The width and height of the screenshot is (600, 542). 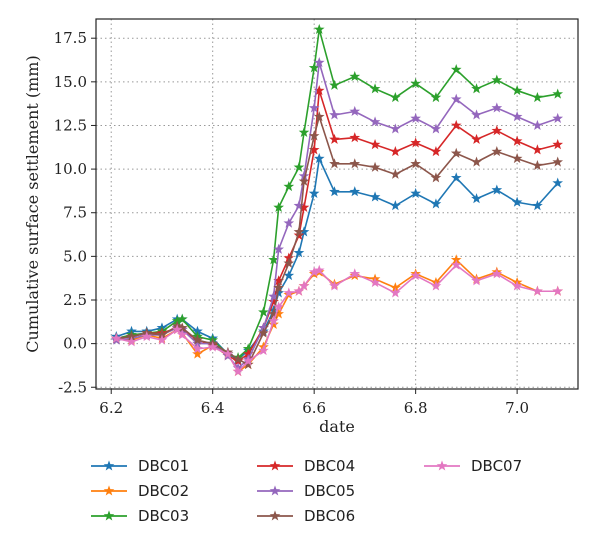 I want to click on legend-label: DBC05, so click(x=329, y=491).